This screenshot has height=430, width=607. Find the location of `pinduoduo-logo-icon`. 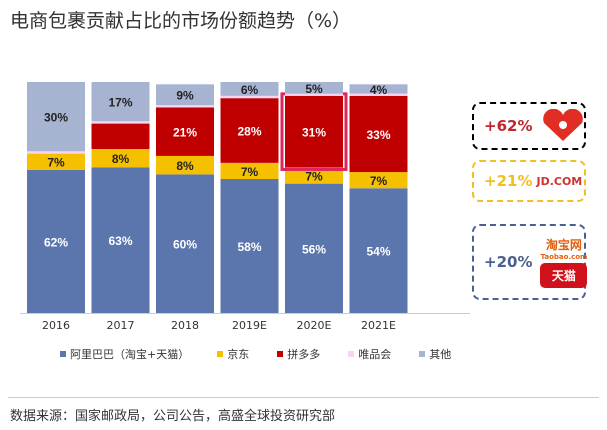

pinduoduo-logo-icon is located at coordinates (563, 125).